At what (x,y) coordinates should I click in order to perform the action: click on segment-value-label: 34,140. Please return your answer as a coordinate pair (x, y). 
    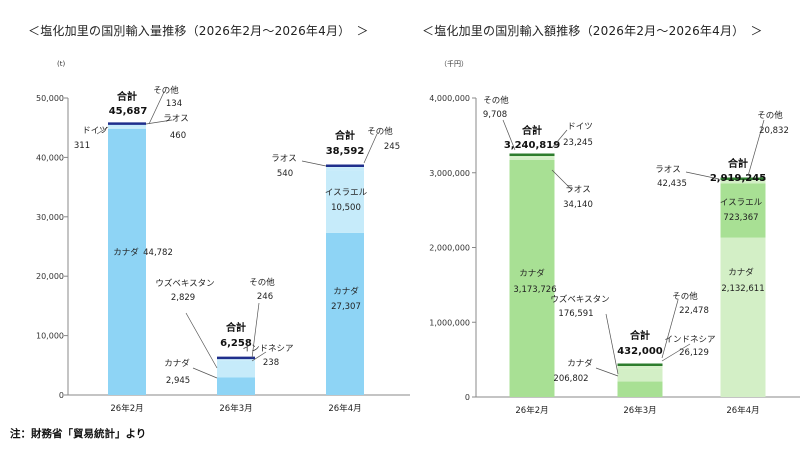
    Looking at the image, I should click on (578, 205).